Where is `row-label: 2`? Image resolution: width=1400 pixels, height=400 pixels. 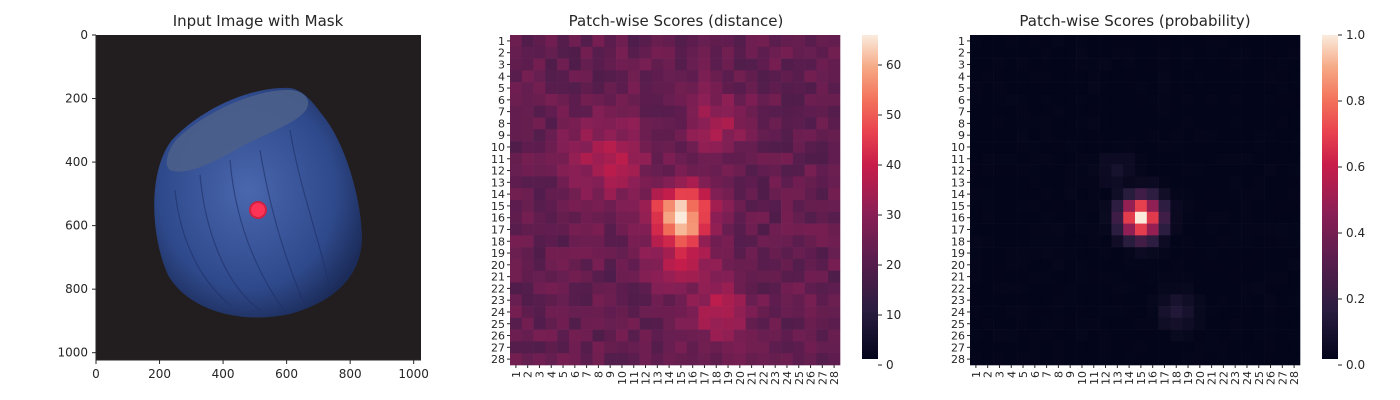 row-label: 2 is located at coordinates (961, 53).